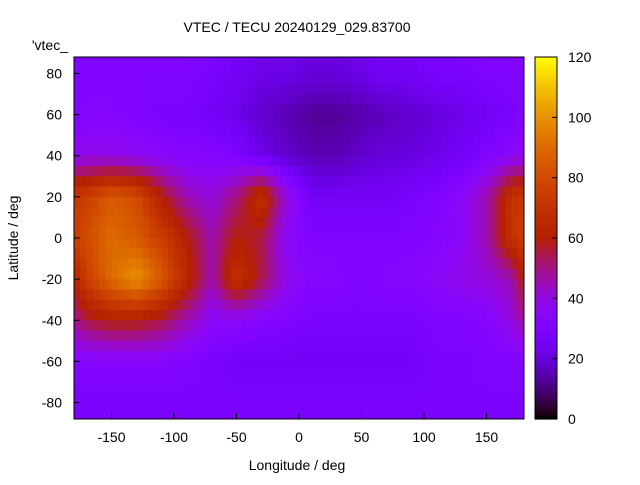 Image resolution: width=640 pixels, height=485 pixels. Describe the element at coordinates (111, 437) in the screenshot. I see `x-tick-label: -150` at that location.